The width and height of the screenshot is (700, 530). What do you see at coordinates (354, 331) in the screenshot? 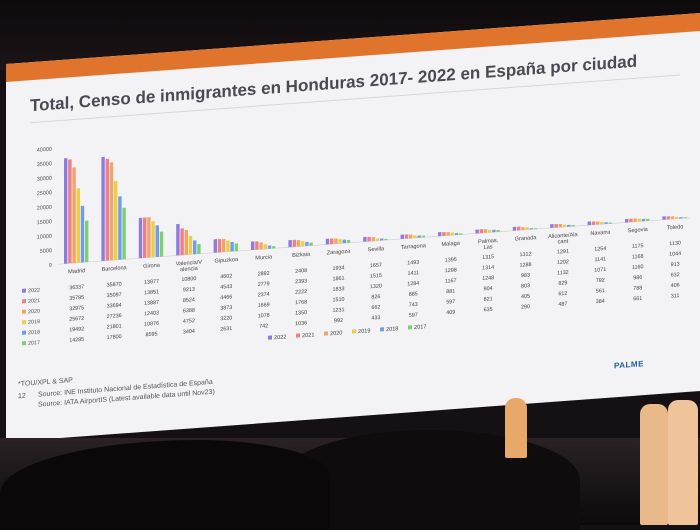
I see `legend-swatch-2019` at bounding box center [354, 331].